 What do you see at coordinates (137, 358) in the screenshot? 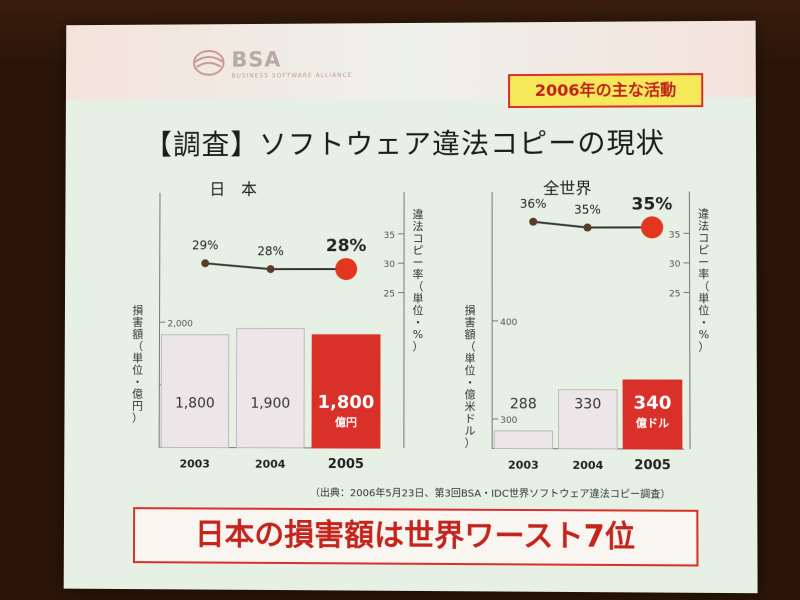
I see `chart1-y-label-char: 単` at bounding box center [137, 358].